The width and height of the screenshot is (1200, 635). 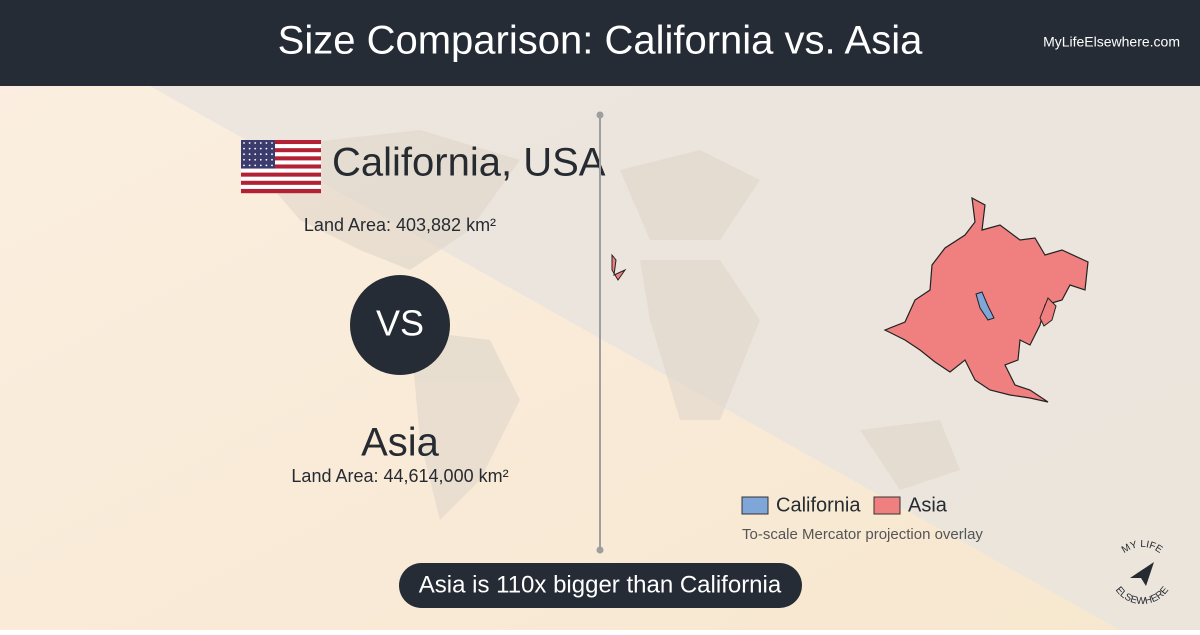 I want to click on conclusion-text: Asia is 110x bigger than California, so click(x=600, y=584).